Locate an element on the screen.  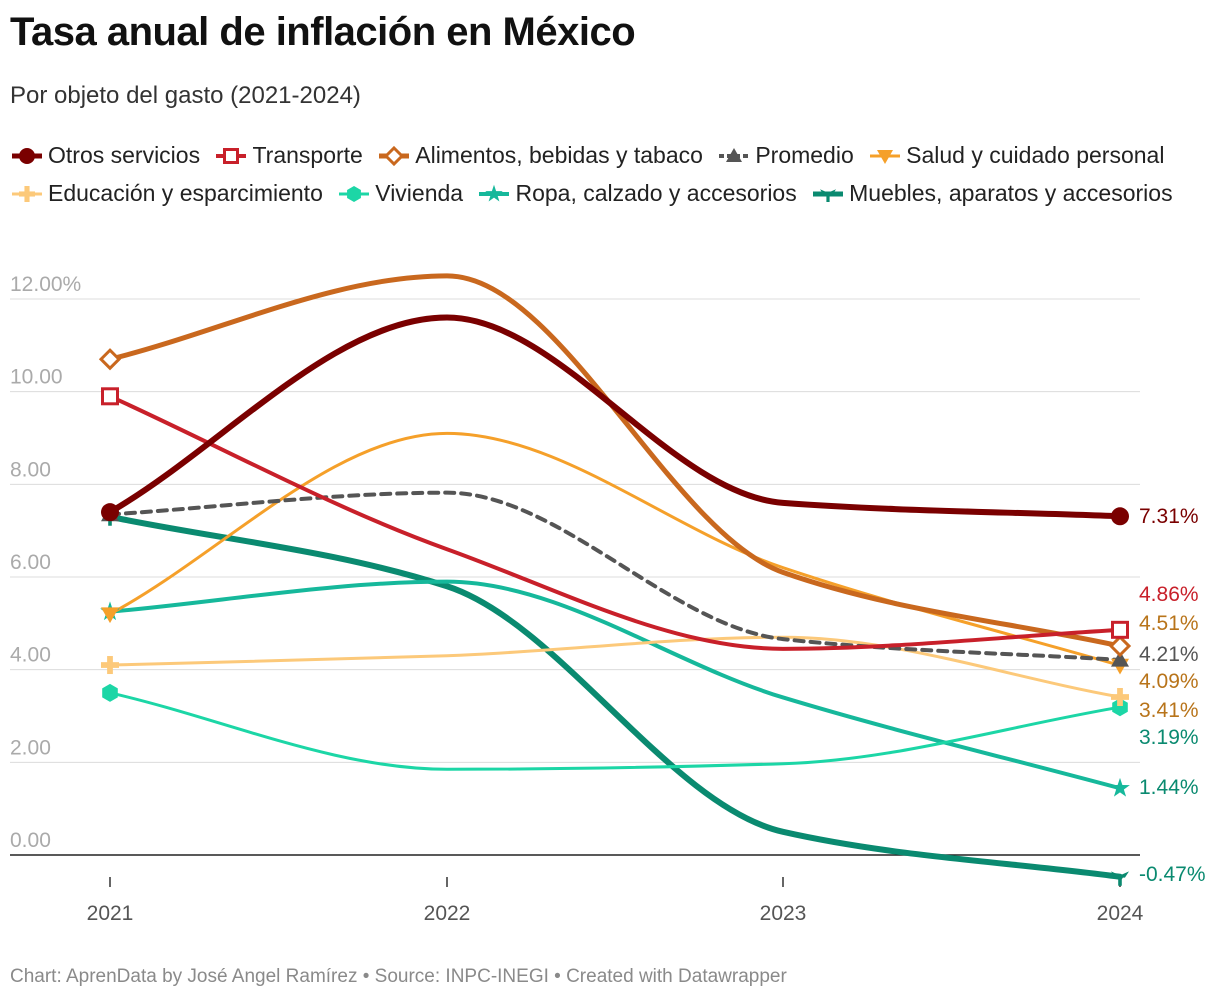
legend-item-alimentos-bebidas-y-tabaco: Alimentos, bebidas y tabaco is located at coordinates (540, 155).